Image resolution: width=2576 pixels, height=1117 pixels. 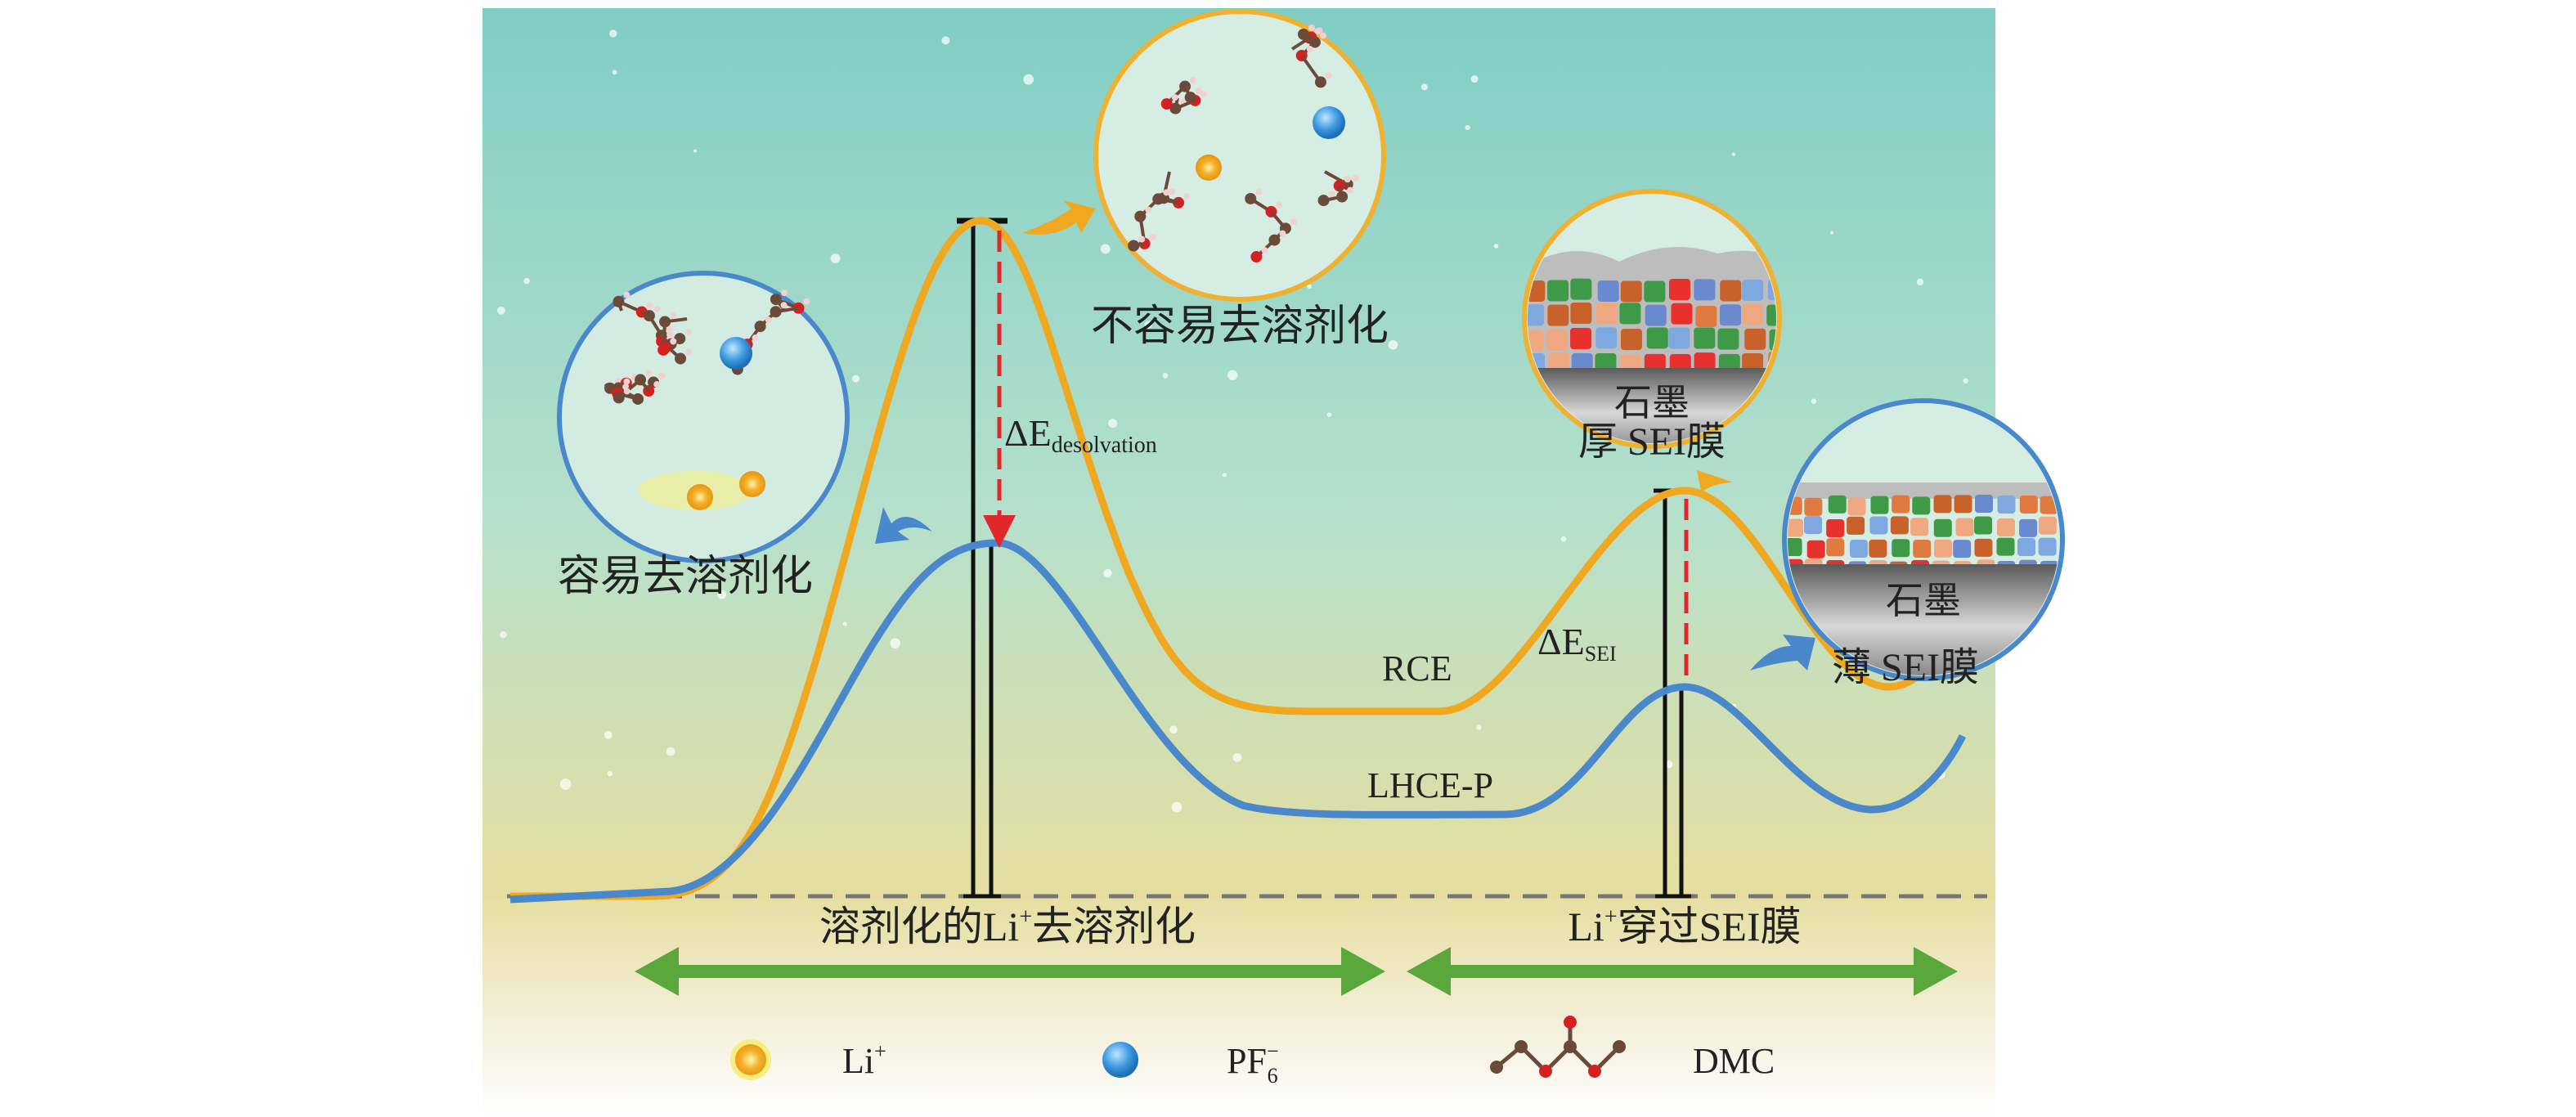 I want to click on thin-sei-label: 薄 SEI膜, so click(x=1905, y=667).